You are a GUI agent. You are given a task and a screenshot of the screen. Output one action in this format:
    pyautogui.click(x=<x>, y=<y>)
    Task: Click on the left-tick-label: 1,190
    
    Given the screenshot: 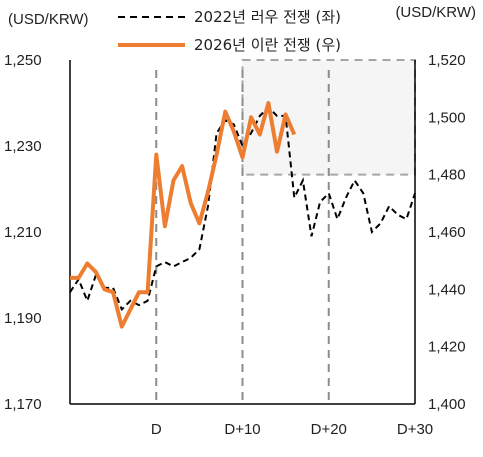 What is the action you would take?
    pyautogui.click(x=23, y=318)
    